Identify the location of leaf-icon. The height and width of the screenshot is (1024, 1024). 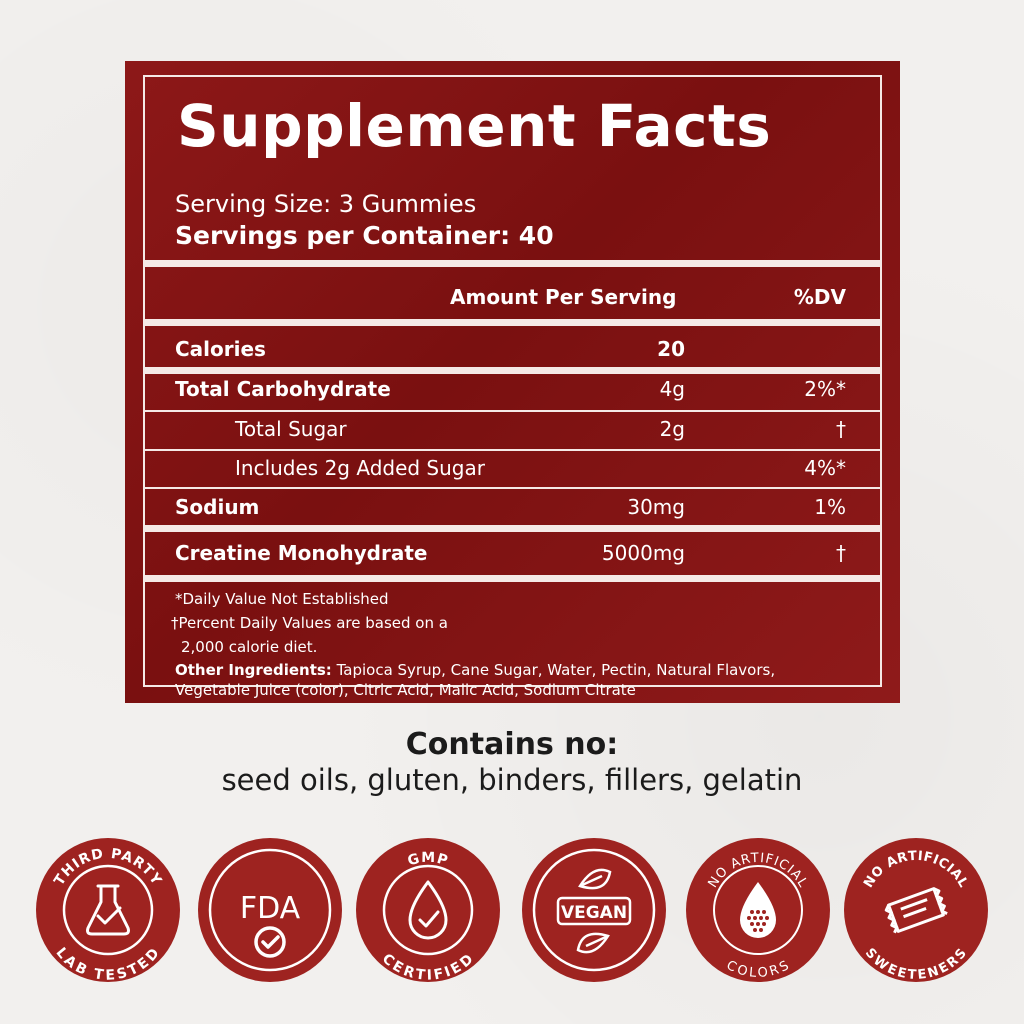
(594, 911).